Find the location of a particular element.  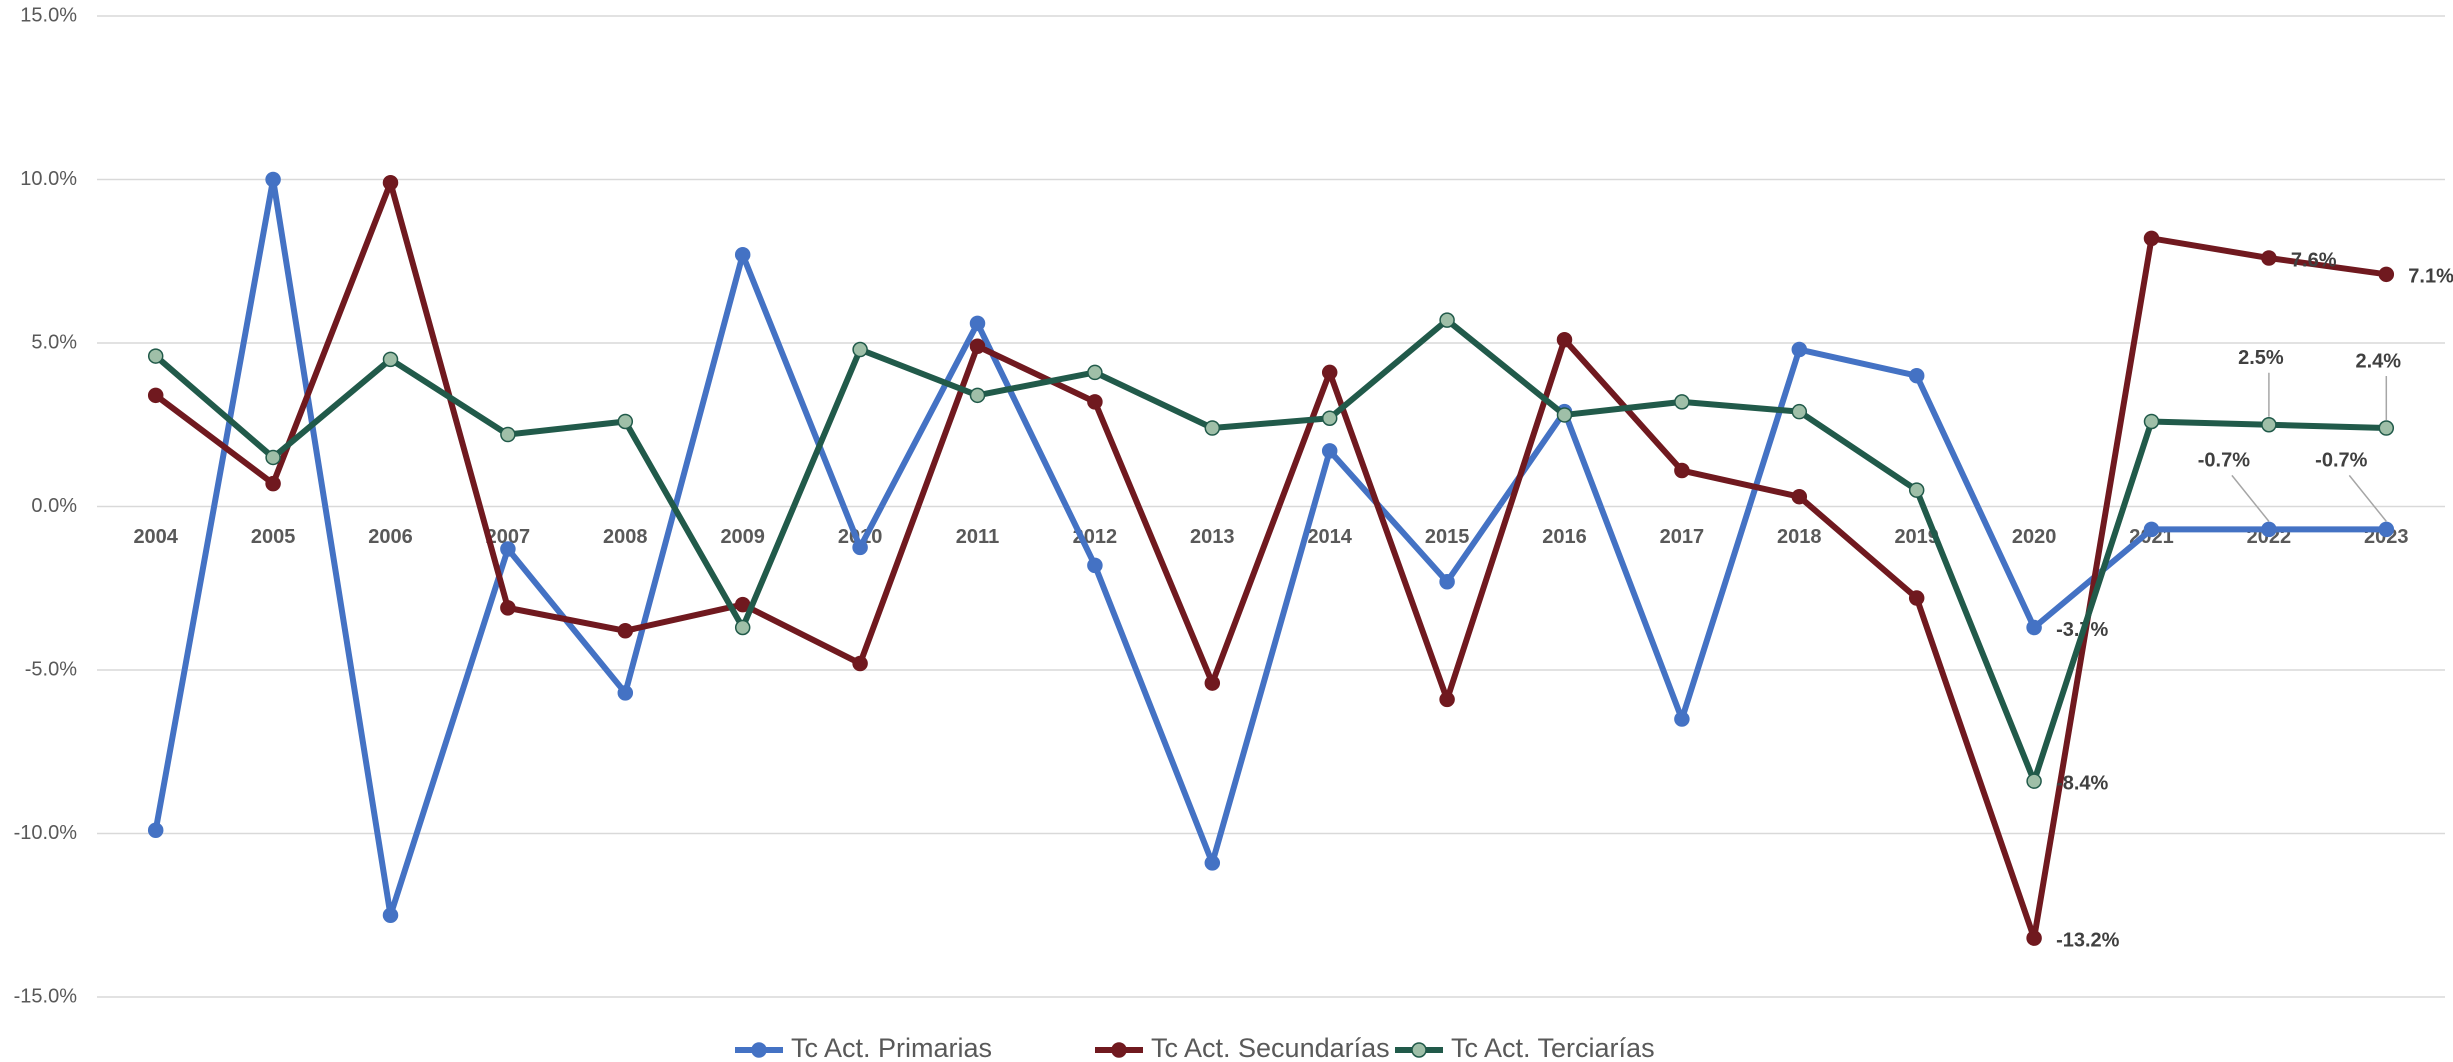

x-tick-label: 2014 is located at coordinates (1329, 537).